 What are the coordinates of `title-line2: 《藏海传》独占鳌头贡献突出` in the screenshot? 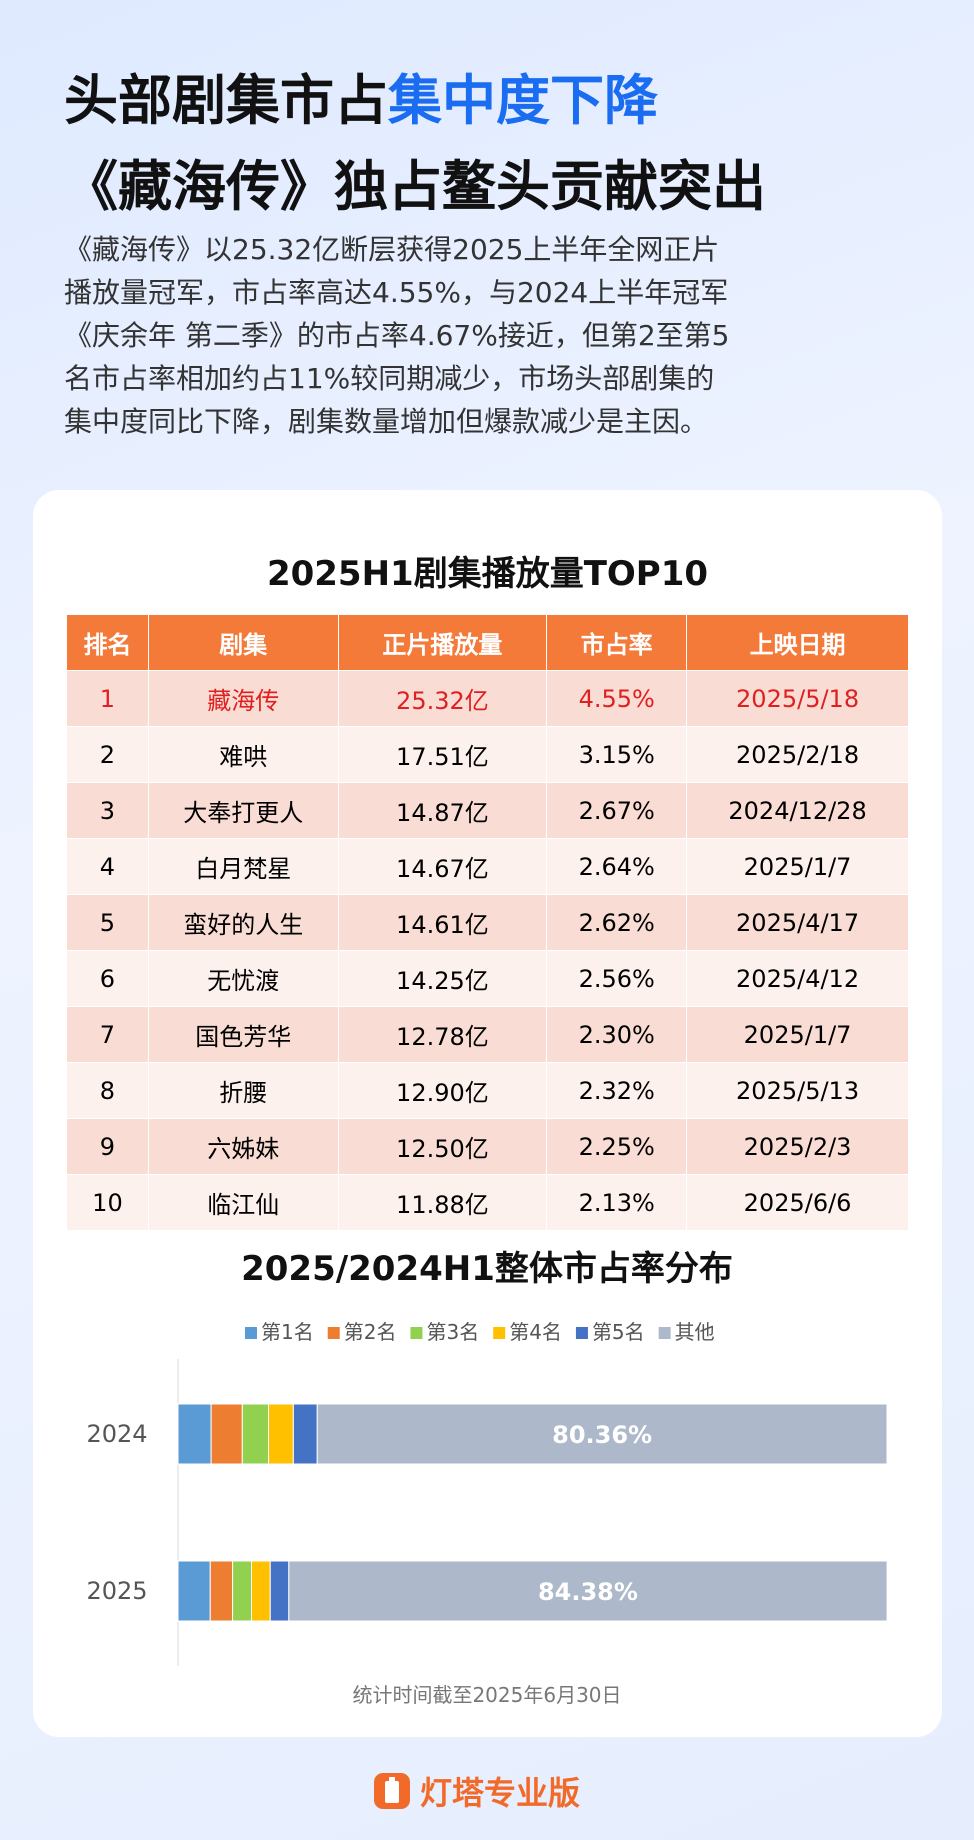 It's located at (415, 186).